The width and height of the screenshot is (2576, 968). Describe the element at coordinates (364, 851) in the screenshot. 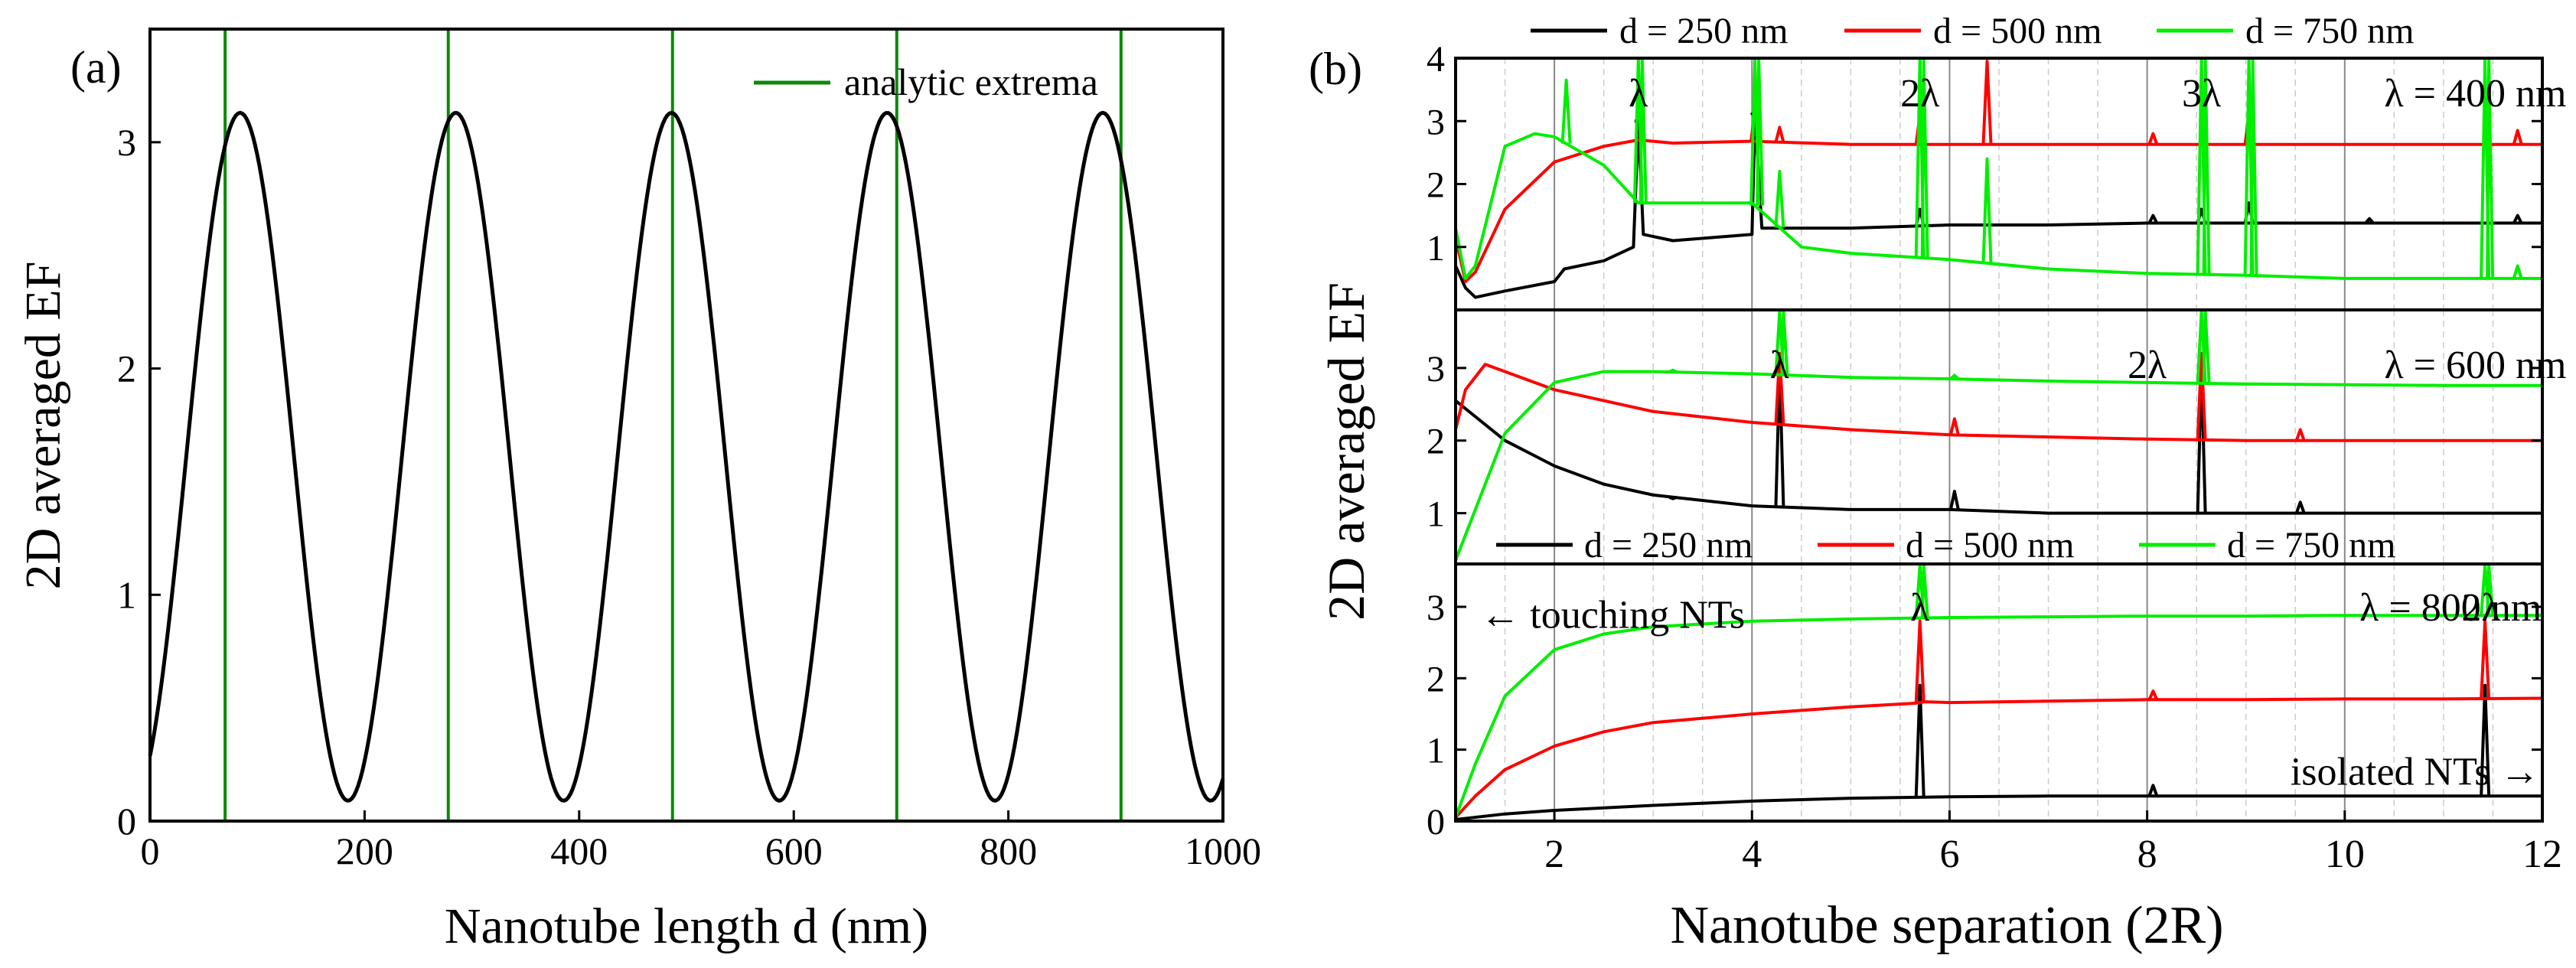

I see `x-tick-label: 200` at that location.